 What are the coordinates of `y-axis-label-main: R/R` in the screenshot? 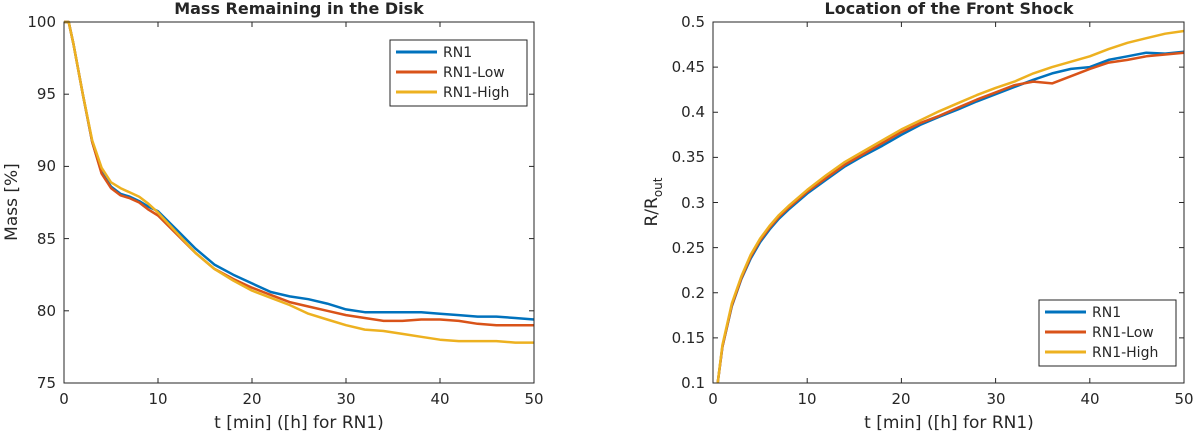 It's located at (652, 212).